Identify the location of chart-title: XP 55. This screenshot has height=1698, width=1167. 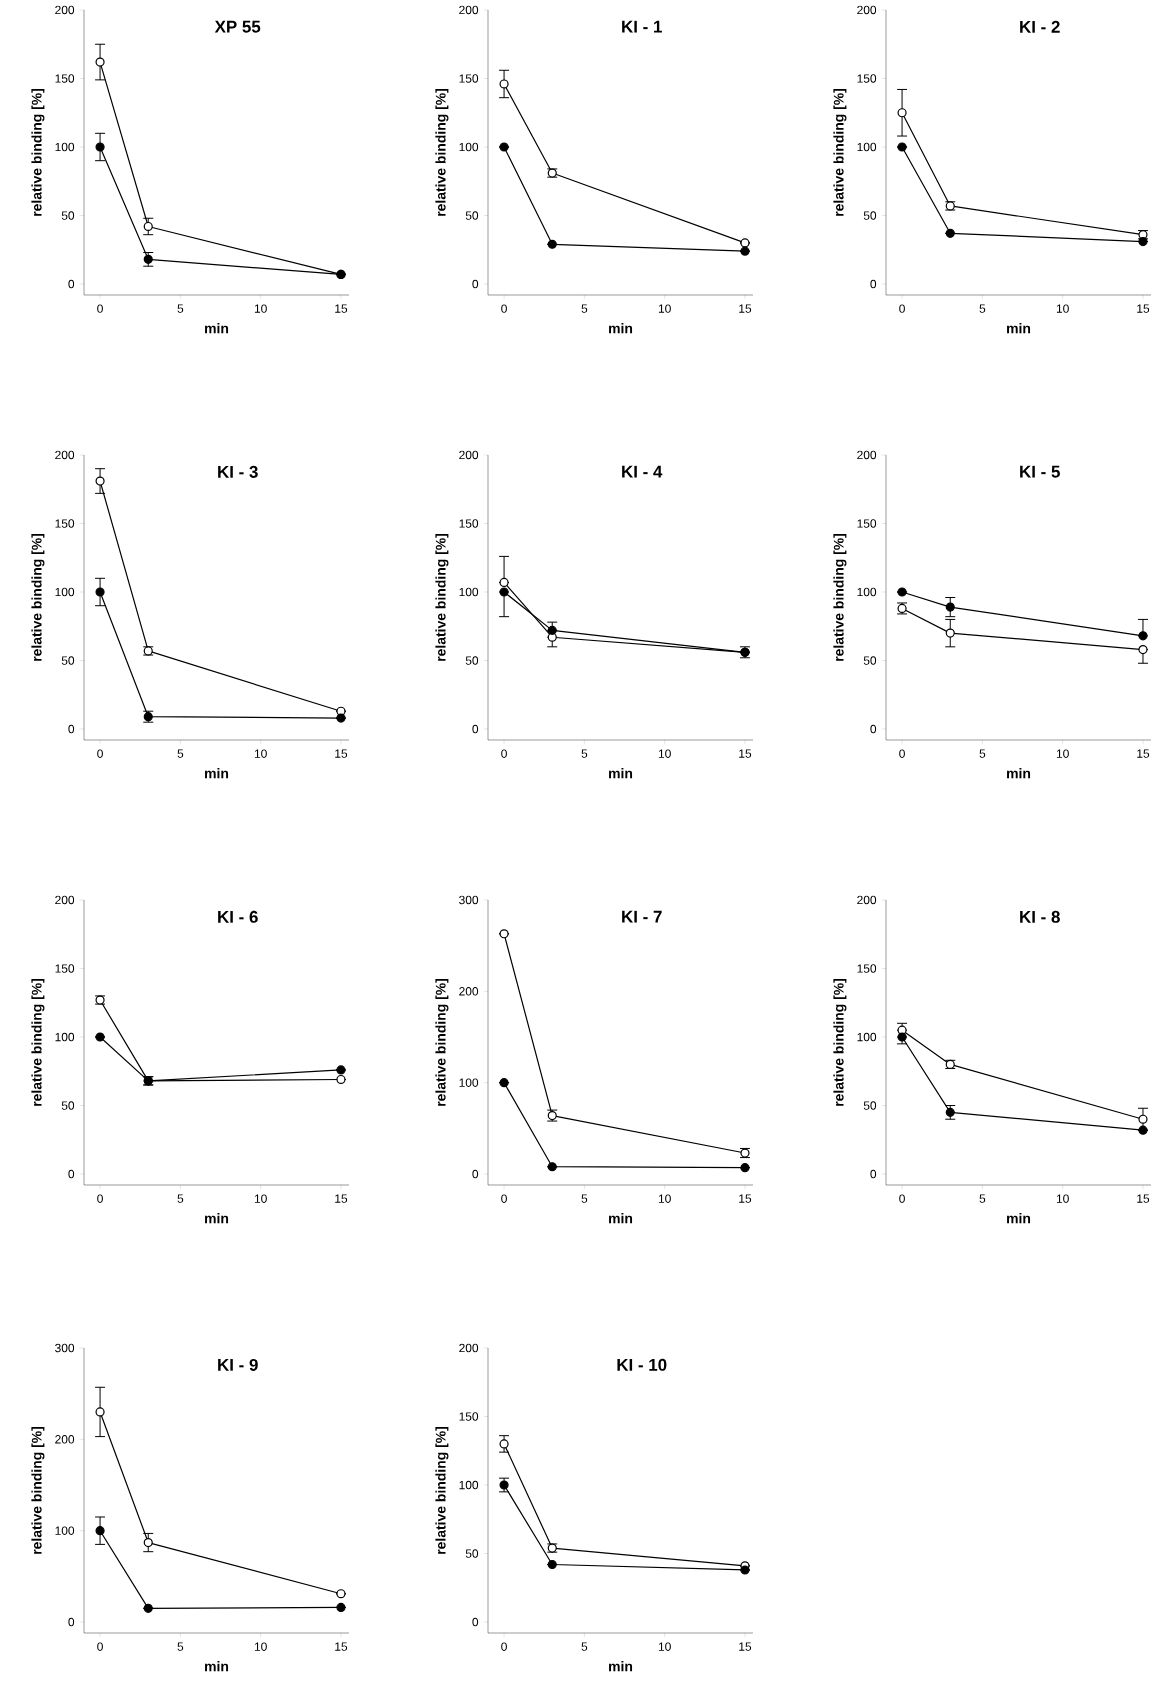
(237, 26).